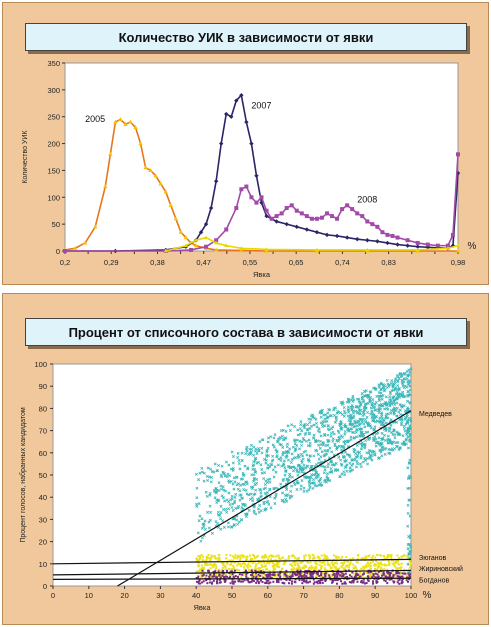 The image size is (491, 627). What do you see at coordinates (286, 208) in the screenshot?
I see `data-point-2008` at bounding box center [286, 208].